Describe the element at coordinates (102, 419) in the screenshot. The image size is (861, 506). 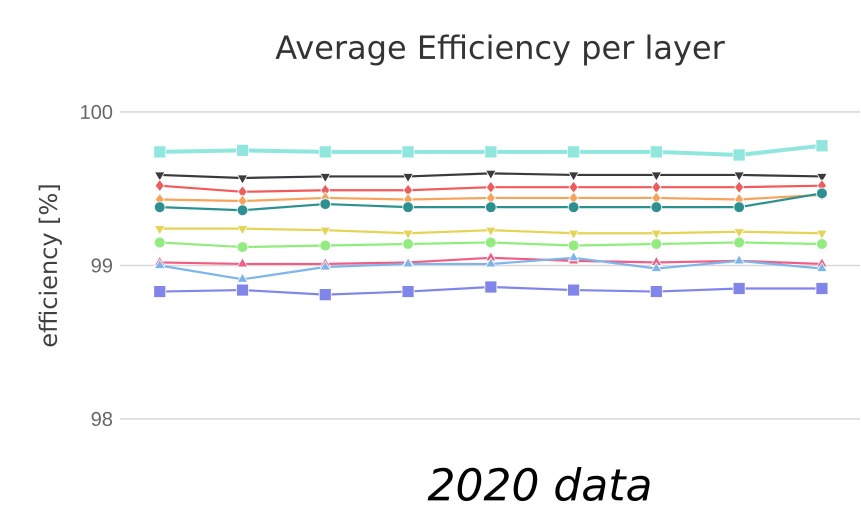
I see `y-tick-label: 98` at that location.